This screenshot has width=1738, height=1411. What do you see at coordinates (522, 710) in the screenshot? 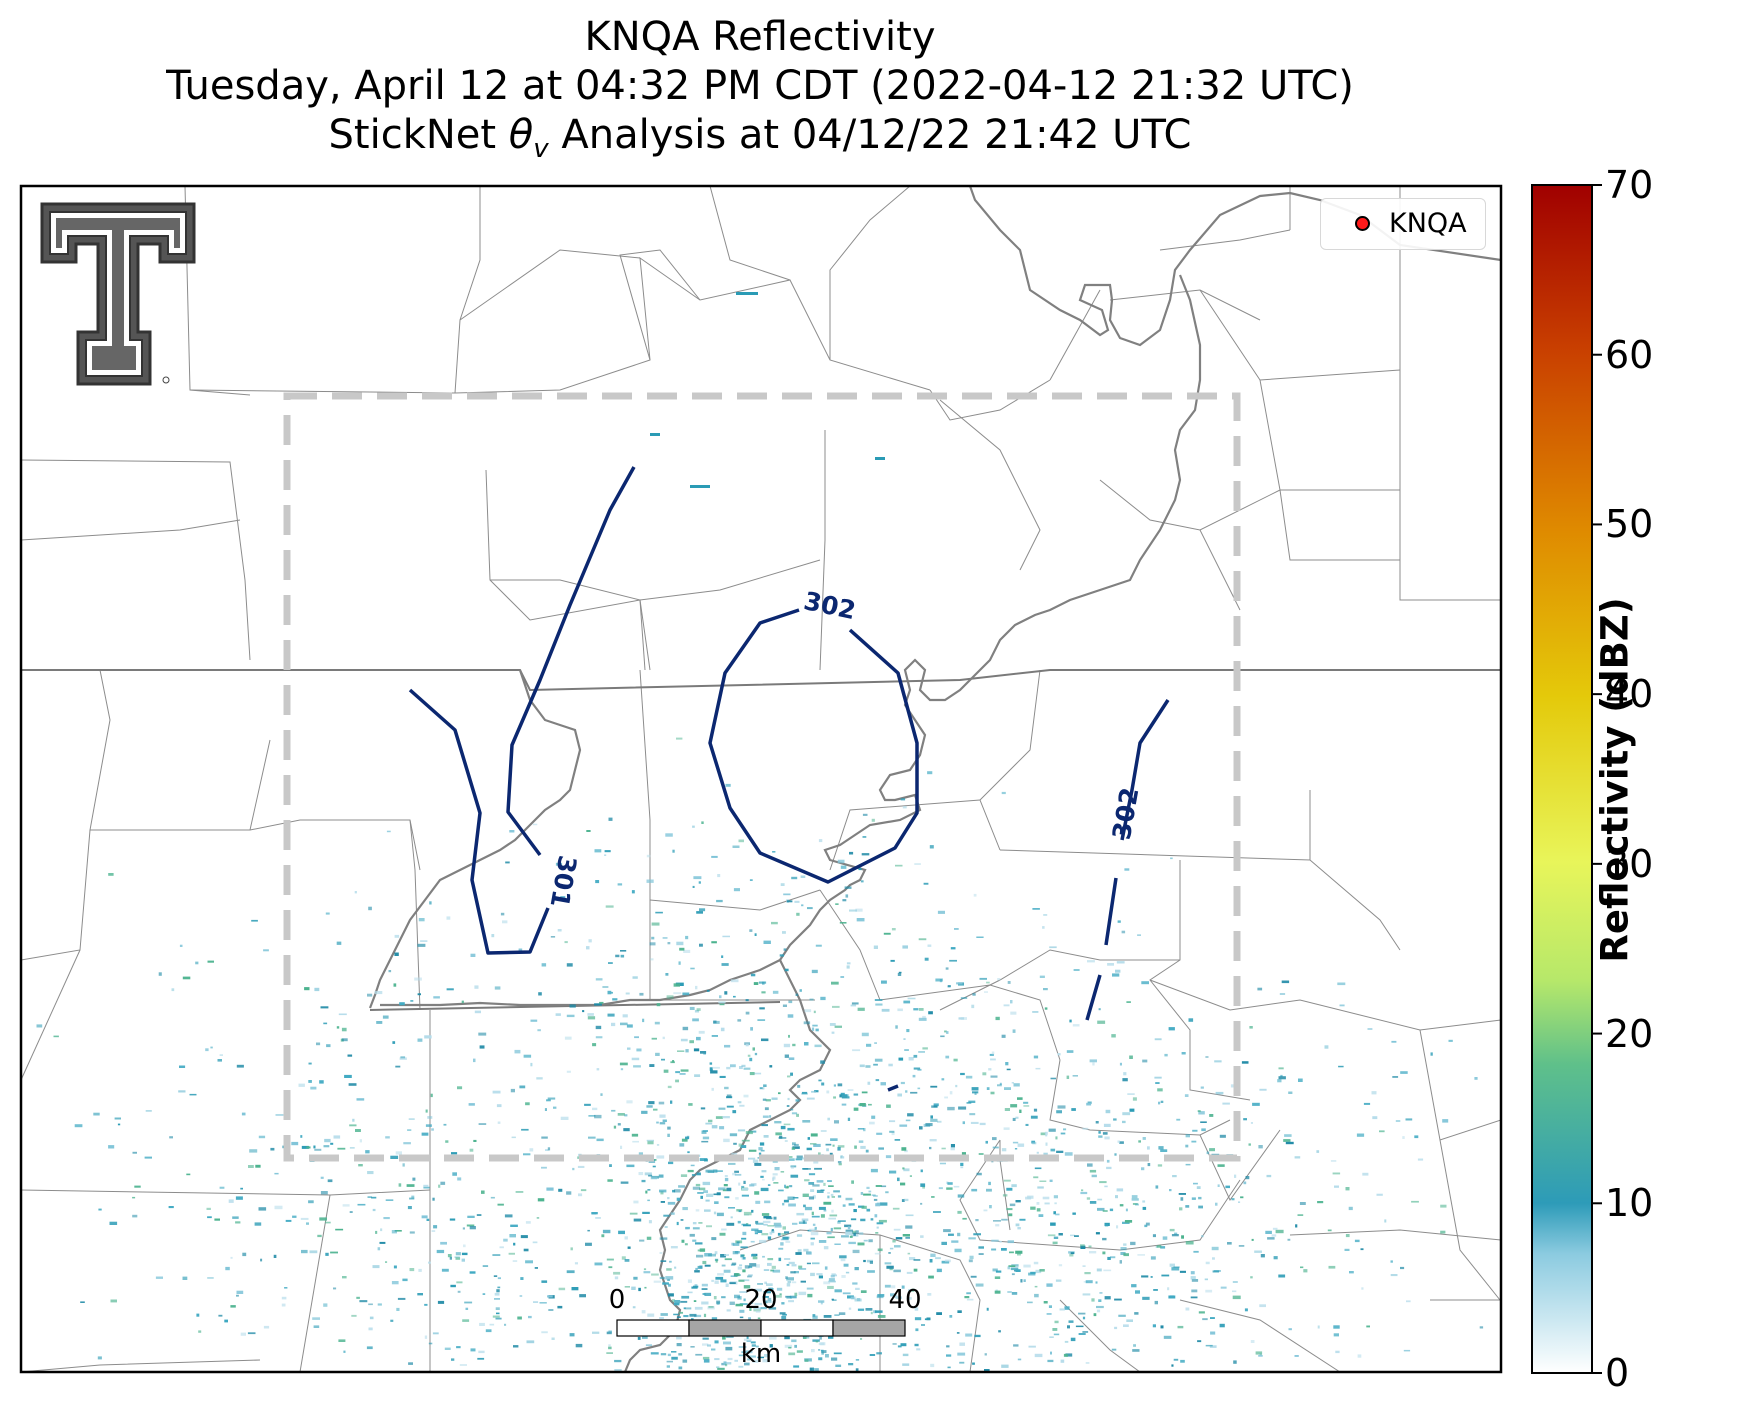
I see `contour-301-line` at bounding box center [522, 710].